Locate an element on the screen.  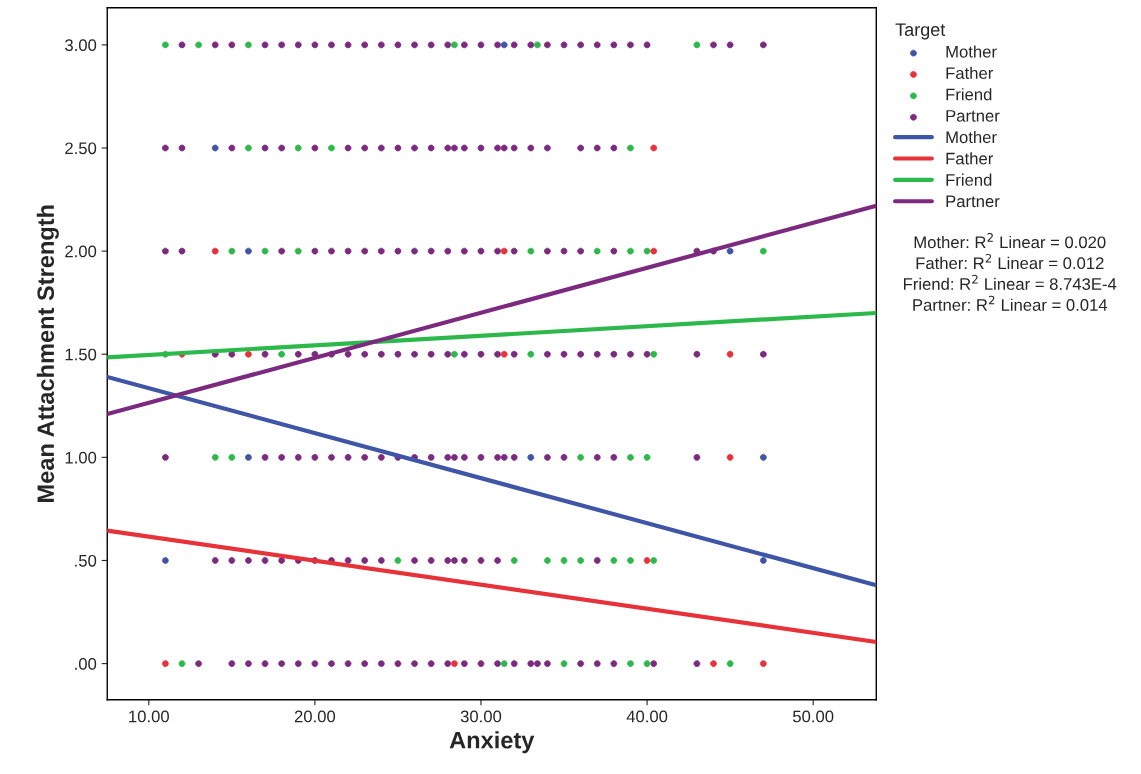
x-axis-title: Anxiety is located at coordinates (492, 742).